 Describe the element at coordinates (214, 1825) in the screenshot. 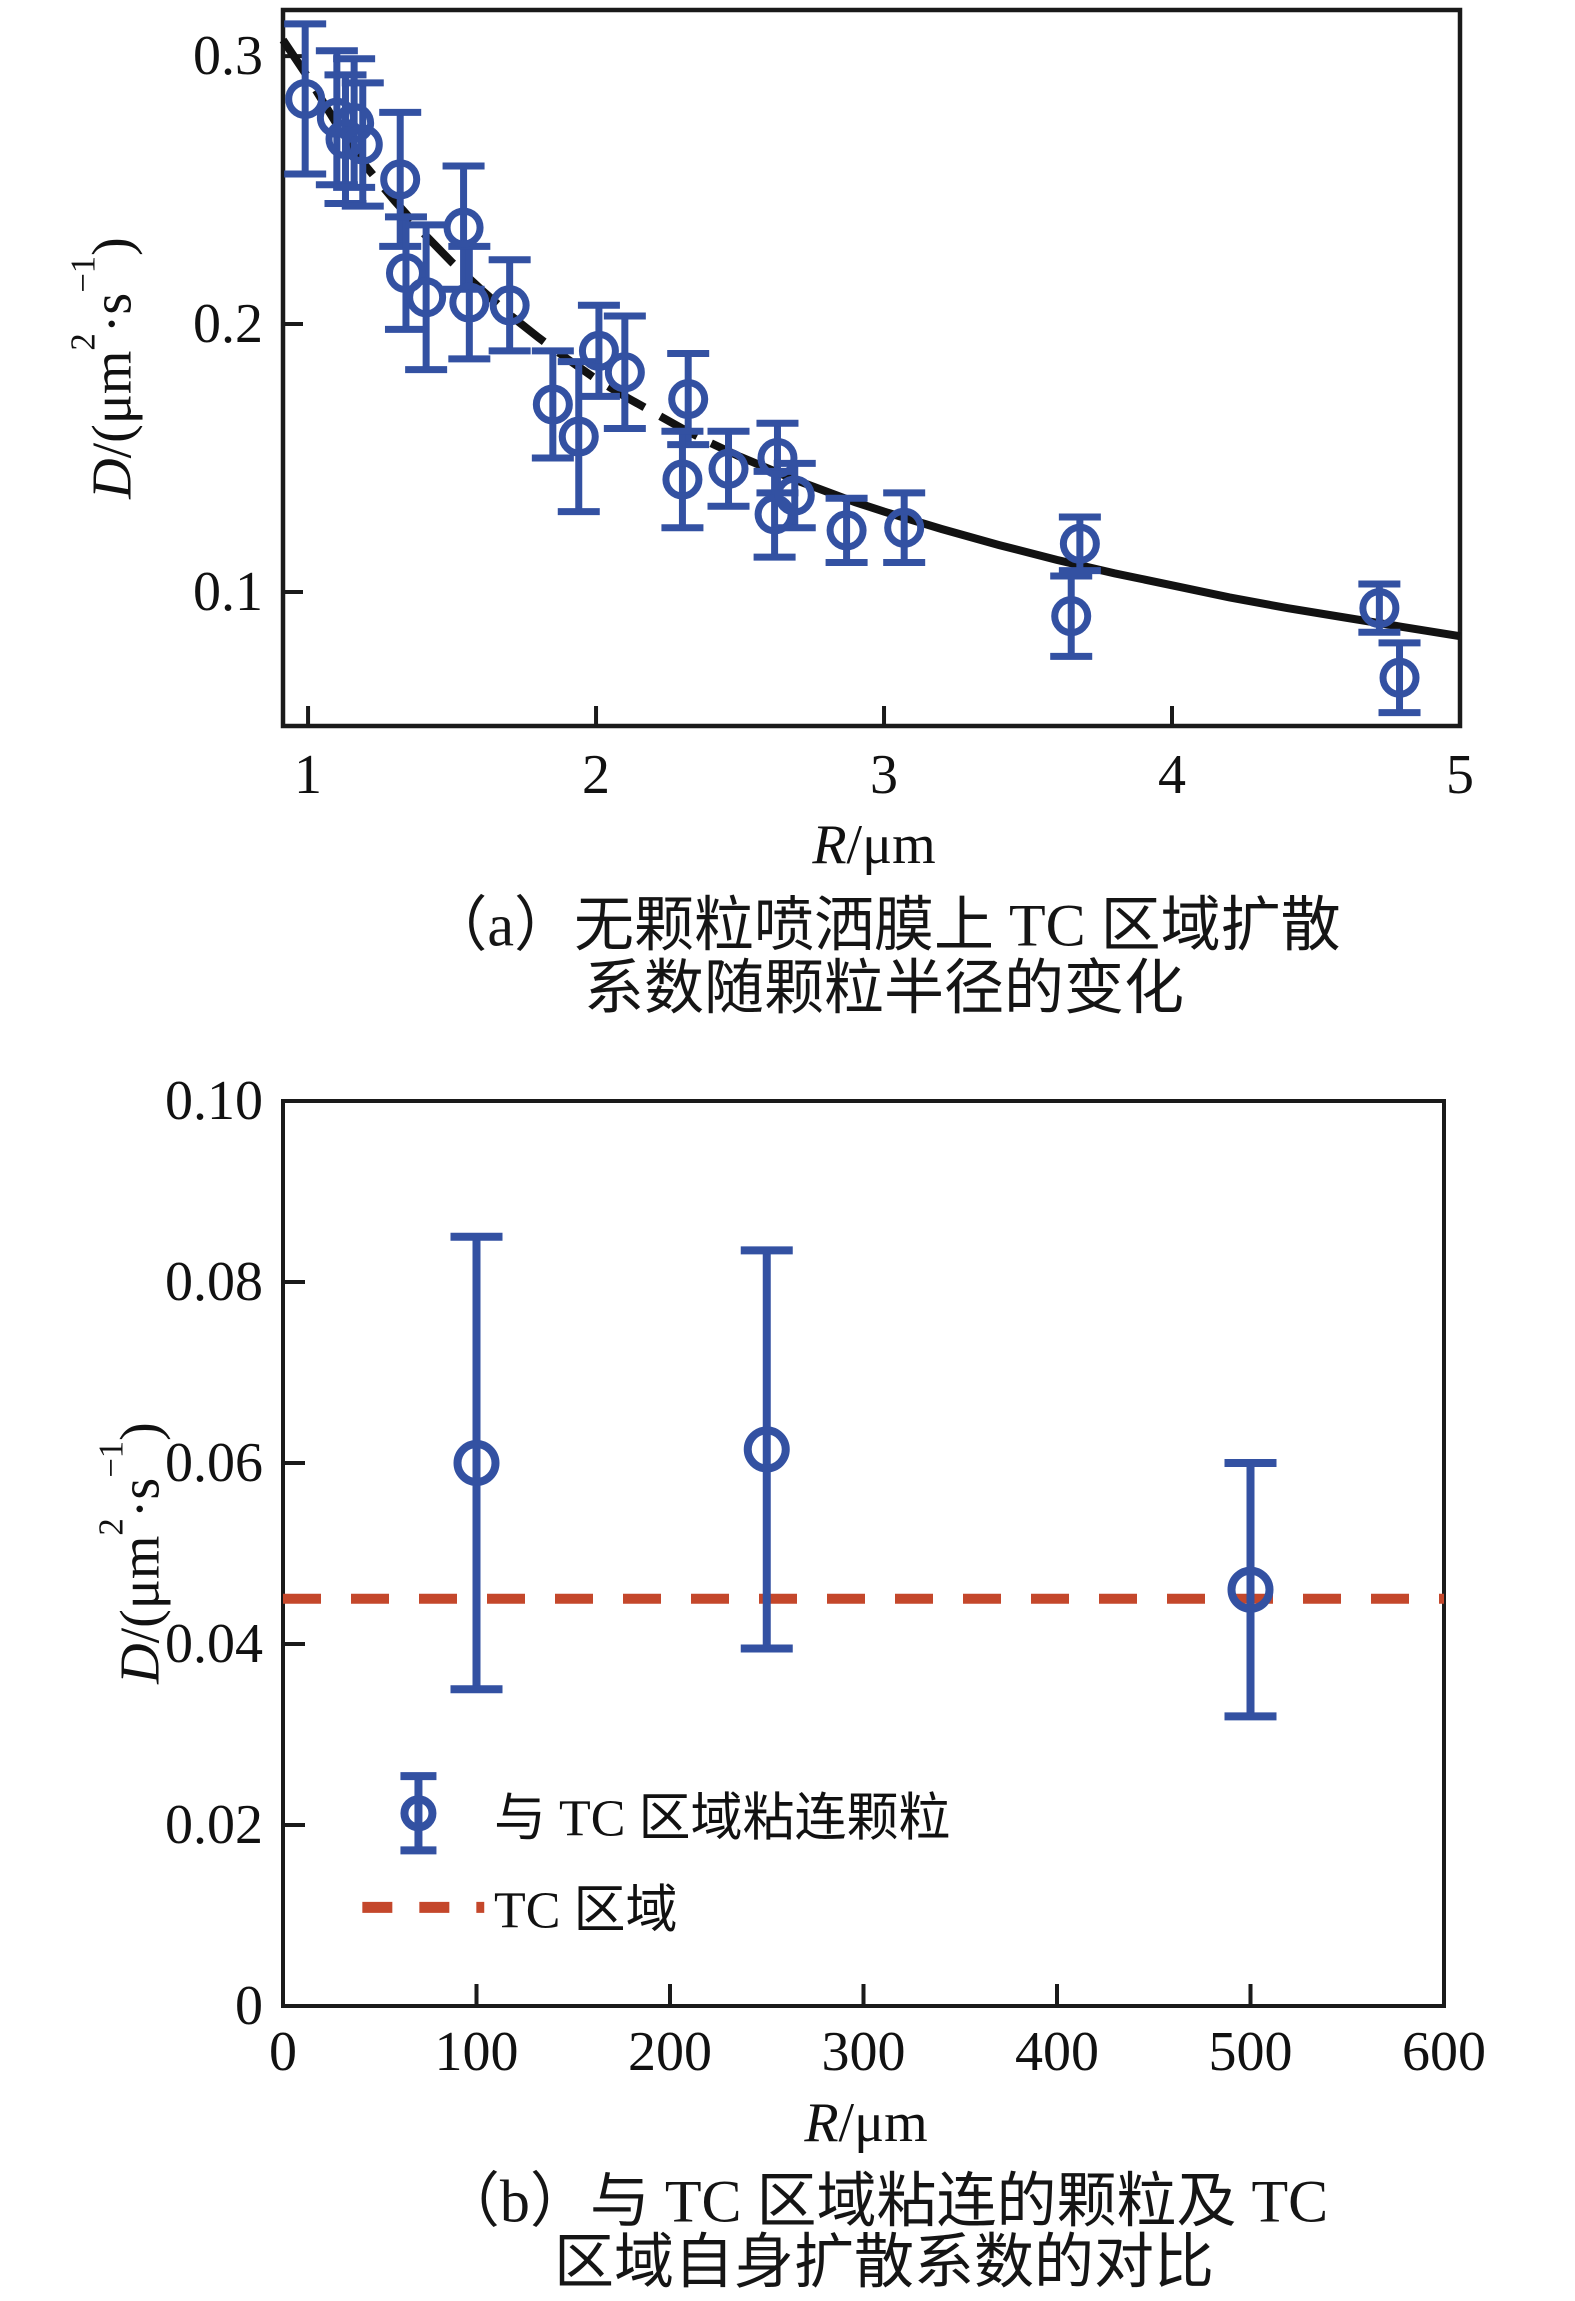

I see `panel-b-y-tick-label: 0.02` at that location.